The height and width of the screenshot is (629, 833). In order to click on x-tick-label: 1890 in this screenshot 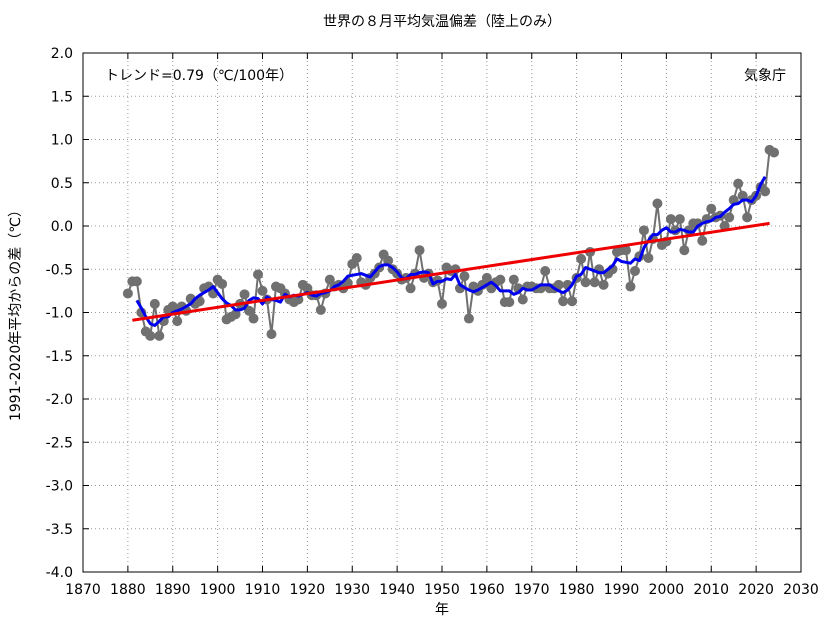, I will do `click(173, 590)`.